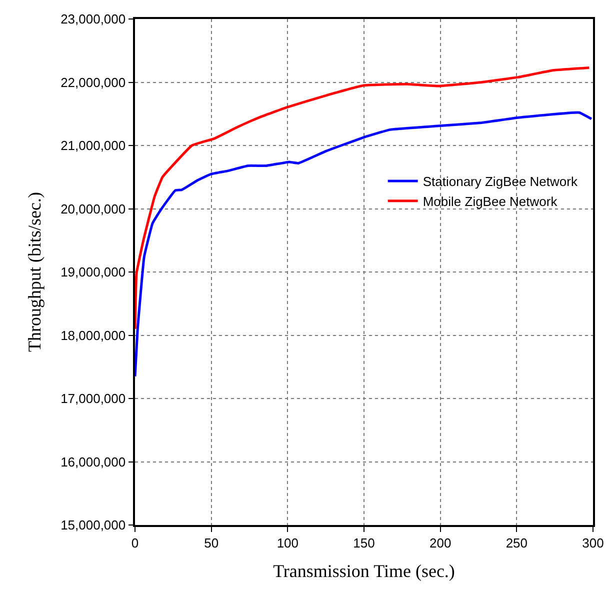  What do you see at coordinates (93, 398) in the screenshot?
I see `y-tick-label: 17,000,000` at bounding box center [93, 398].